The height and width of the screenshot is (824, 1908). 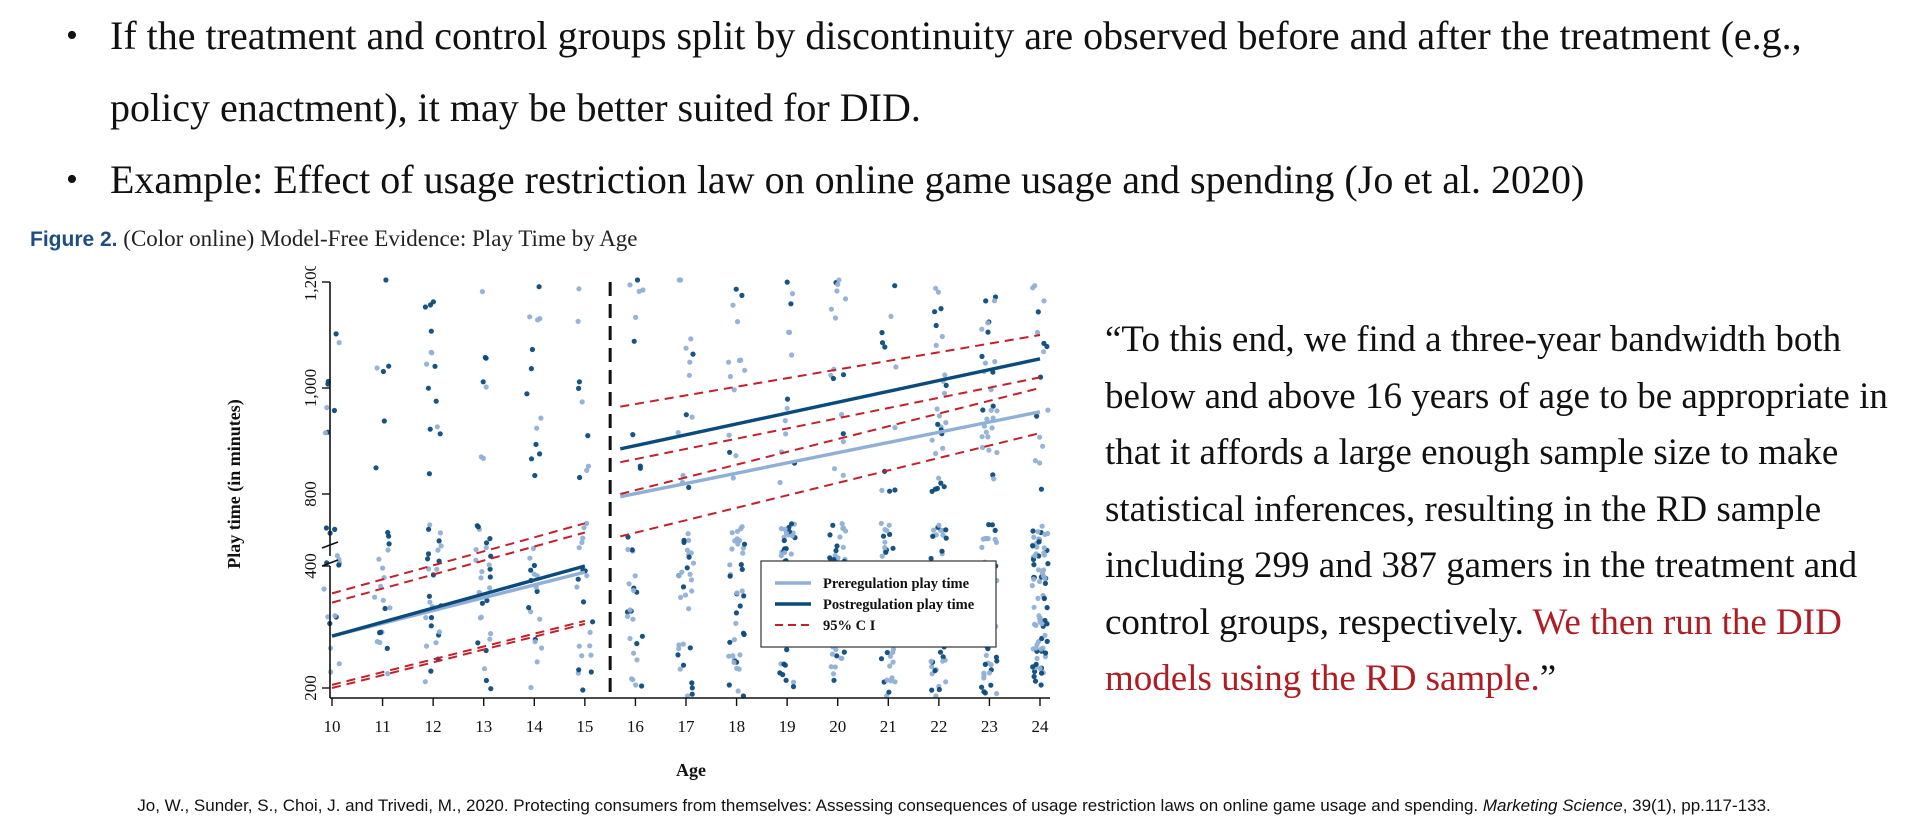 I want to click on post-fit-line, so click(x=458, y=601).